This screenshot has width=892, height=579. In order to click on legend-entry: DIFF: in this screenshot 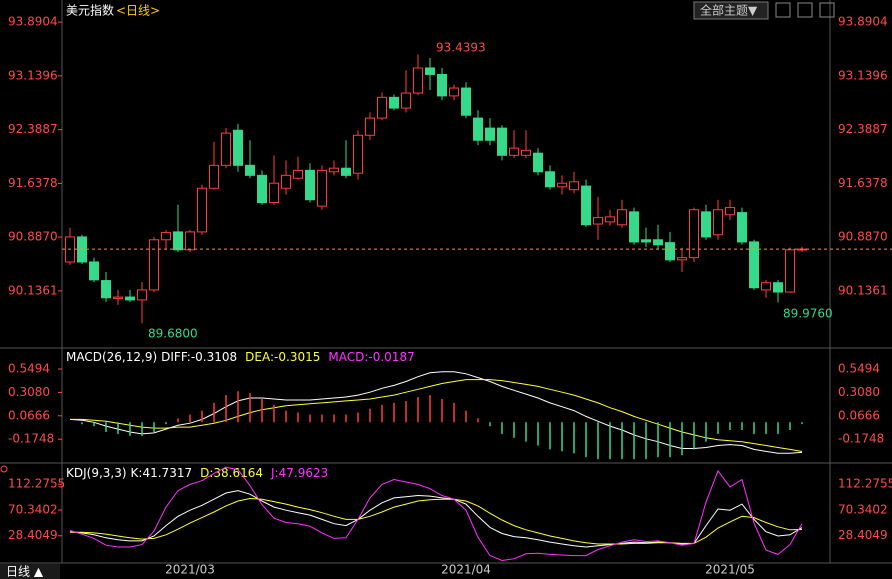, I will do `click(176, 357)`.